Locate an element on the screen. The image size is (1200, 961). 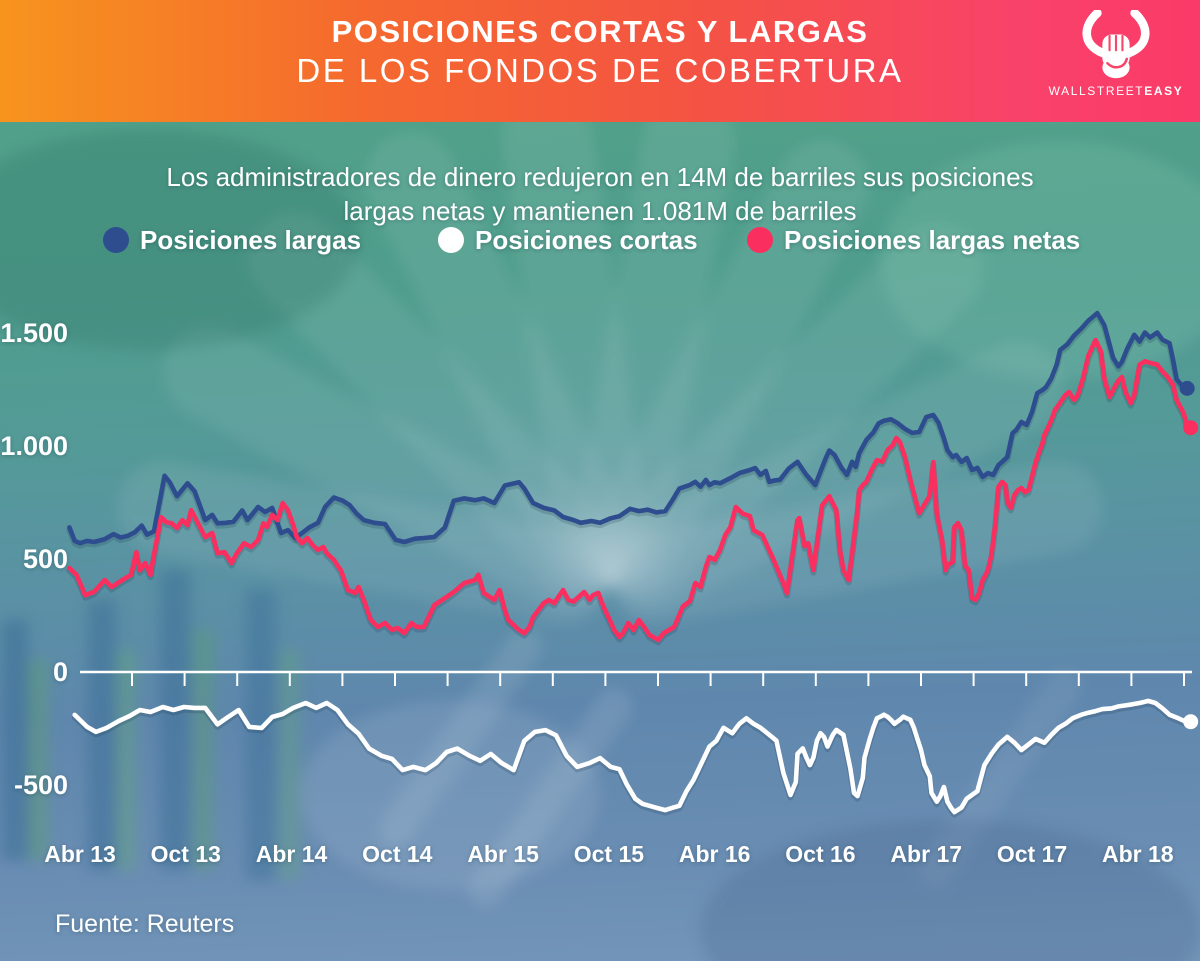
x-tick-label: Abr 18 is located at coordinates (1138, 854).